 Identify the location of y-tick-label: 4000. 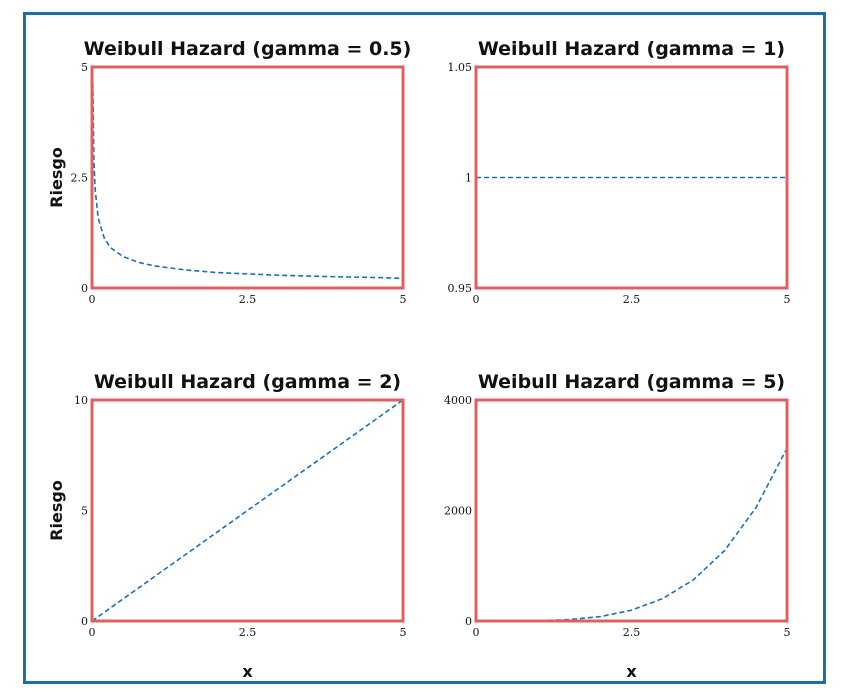
(458, 400).